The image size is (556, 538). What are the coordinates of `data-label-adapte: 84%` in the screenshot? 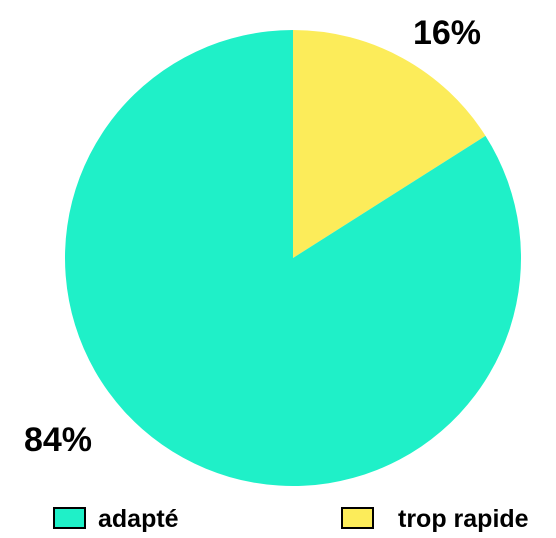 It's located at (58, 440).